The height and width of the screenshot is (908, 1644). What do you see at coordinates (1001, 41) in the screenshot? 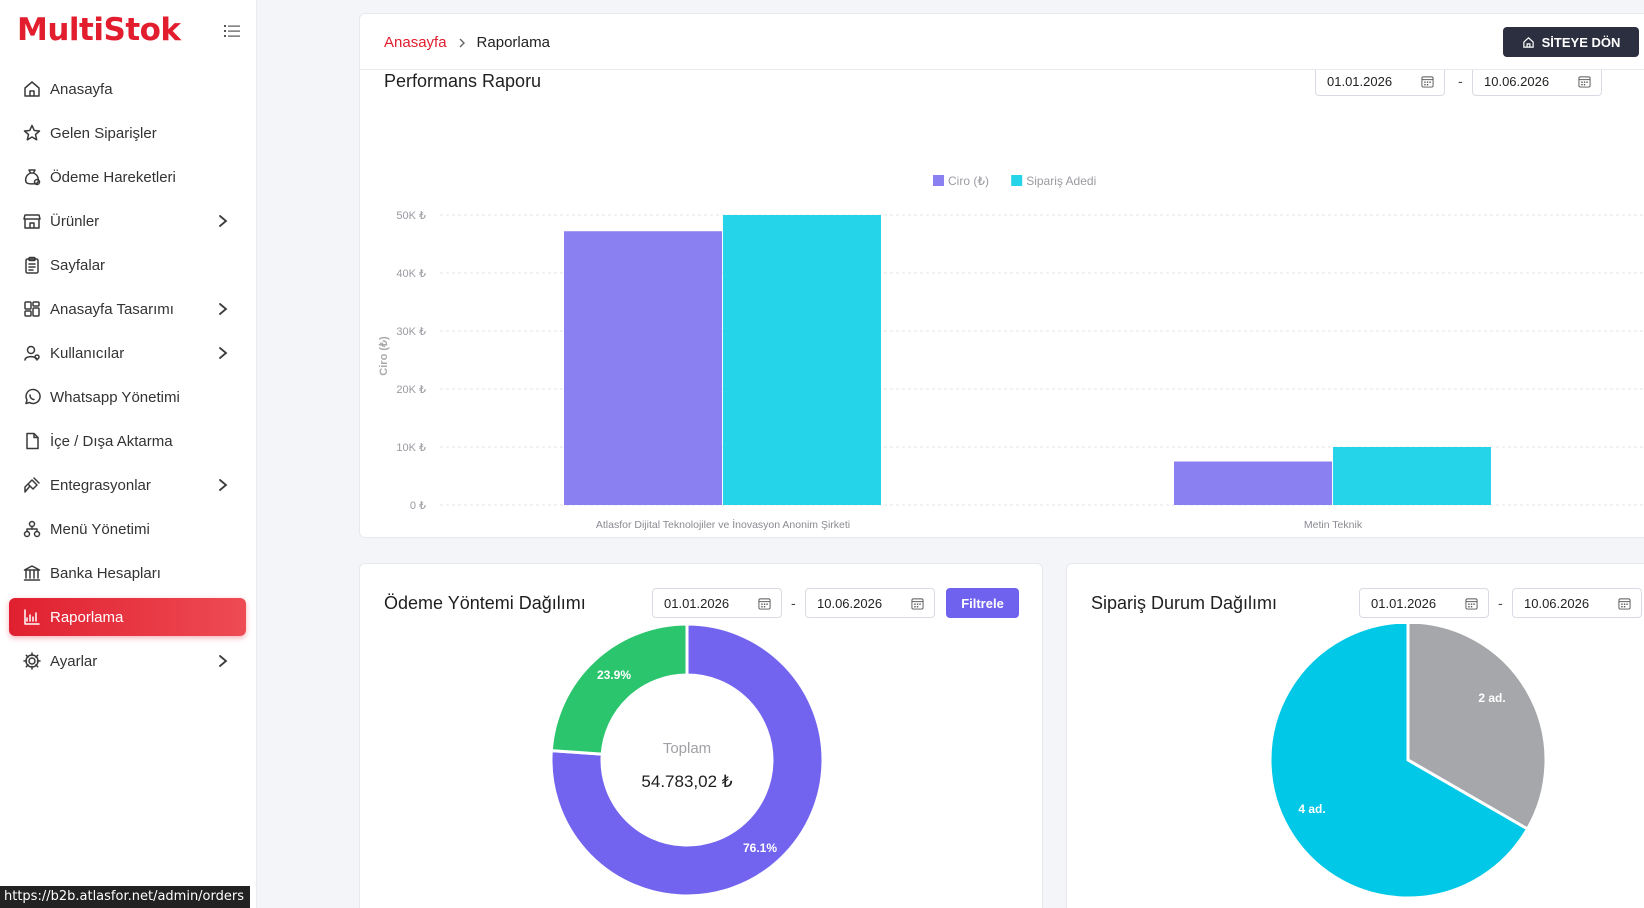
I see `top-bar: Anasayfa Raporlama SİTEYE DÖN` at bounding box center [1001, 41].